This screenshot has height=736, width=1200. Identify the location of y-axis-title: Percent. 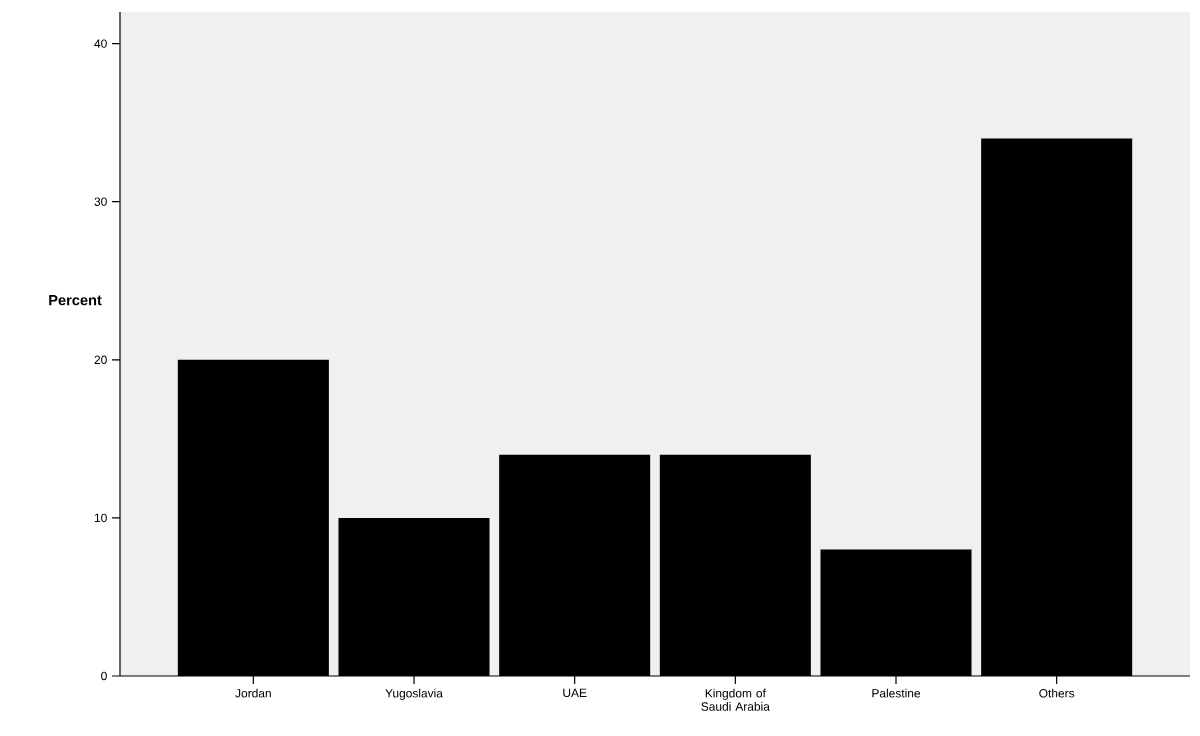
(75, 300).